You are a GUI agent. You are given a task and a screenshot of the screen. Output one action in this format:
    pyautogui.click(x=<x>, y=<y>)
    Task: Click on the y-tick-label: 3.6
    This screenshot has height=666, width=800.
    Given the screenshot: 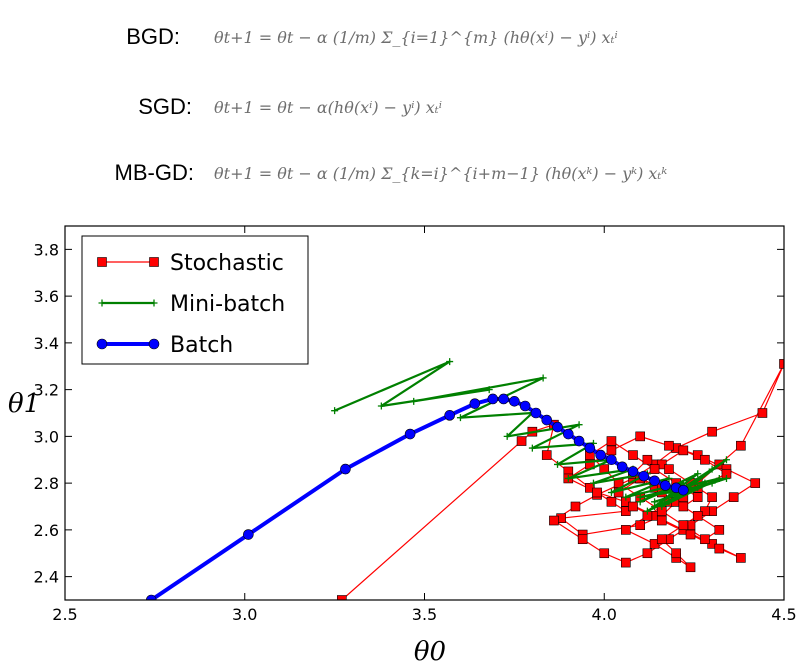 What is the action you would take?
    pyautogui.click(x=46, y=296)
    